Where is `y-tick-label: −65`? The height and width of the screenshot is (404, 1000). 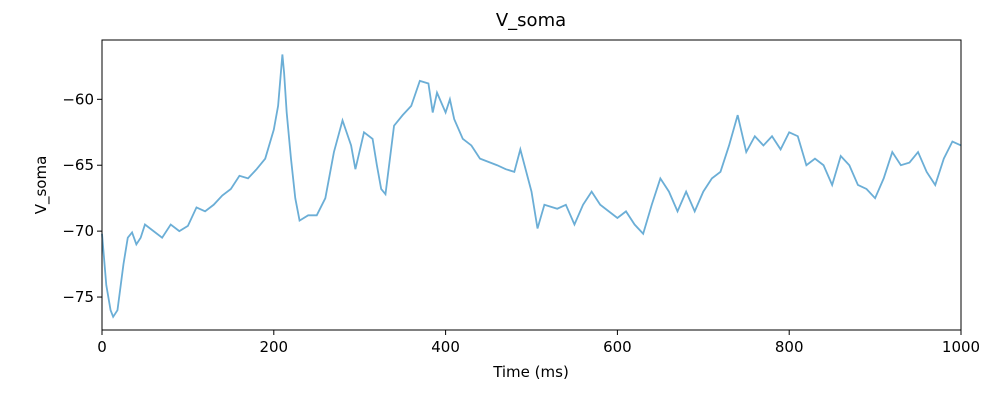
y-tick-label: −65 is located at coordinates (78, 165).